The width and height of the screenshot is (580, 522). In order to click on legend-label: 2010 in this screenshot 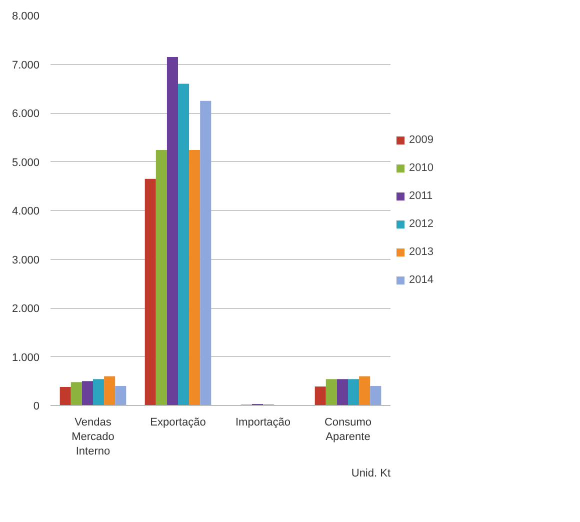, I will do `click(421, 168)`.